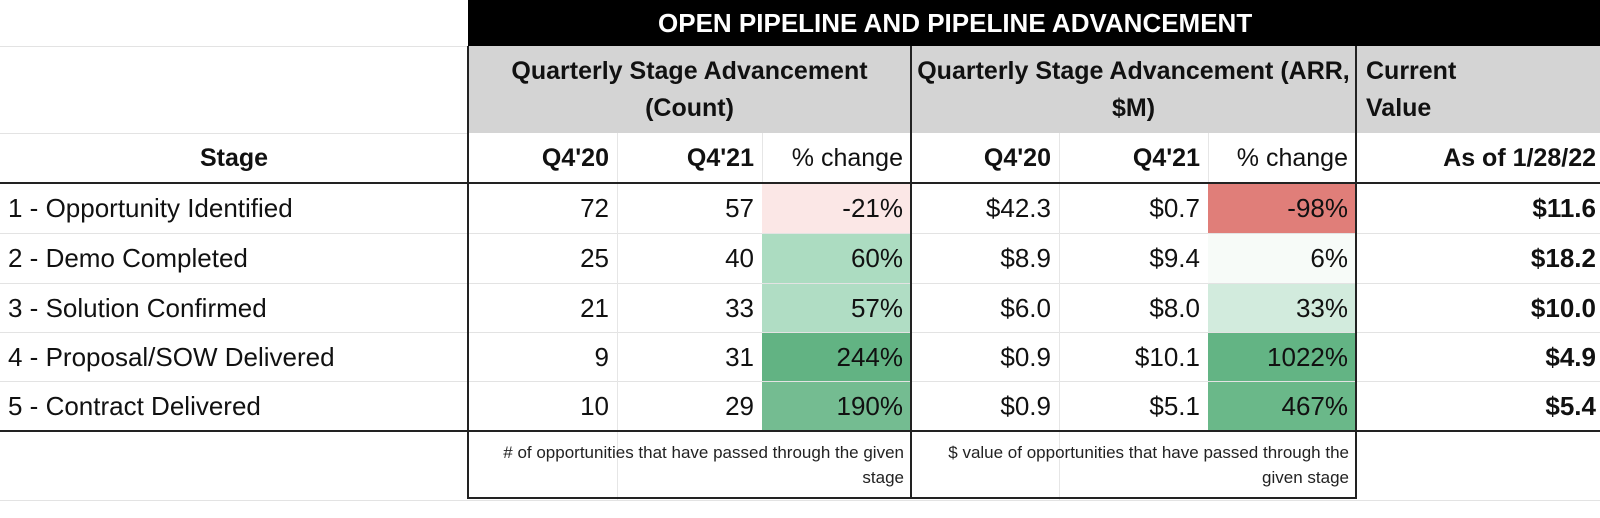 The width and height of the screenshot is (1600, 518). Describe the element at coordinates (575, 157) in the screenshot. I see `header-count-q4-20: Q4'20` at that location.